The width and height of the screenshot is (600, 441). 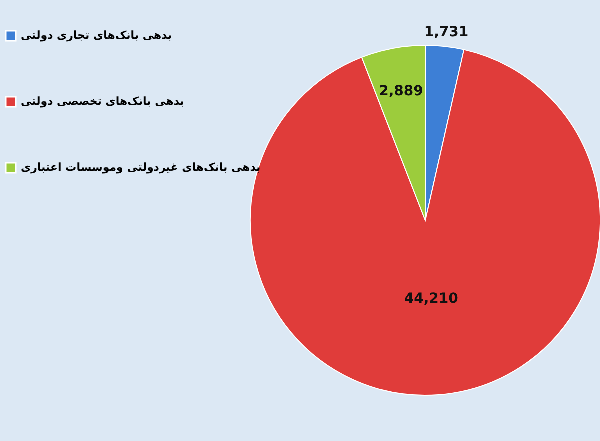 What do you see at coordinates (102, 101) in the screenshot?
I see `legend-label: بدهی بانک‌های تخصصی دولتی` at bounding box center [102, 101].